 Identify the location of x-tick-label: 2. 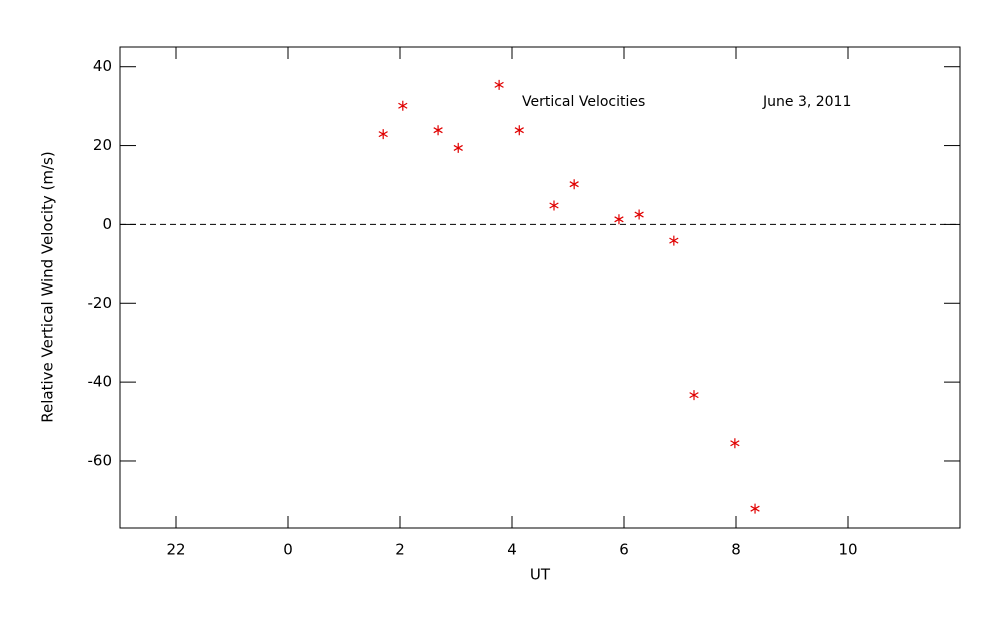
(400, 550).